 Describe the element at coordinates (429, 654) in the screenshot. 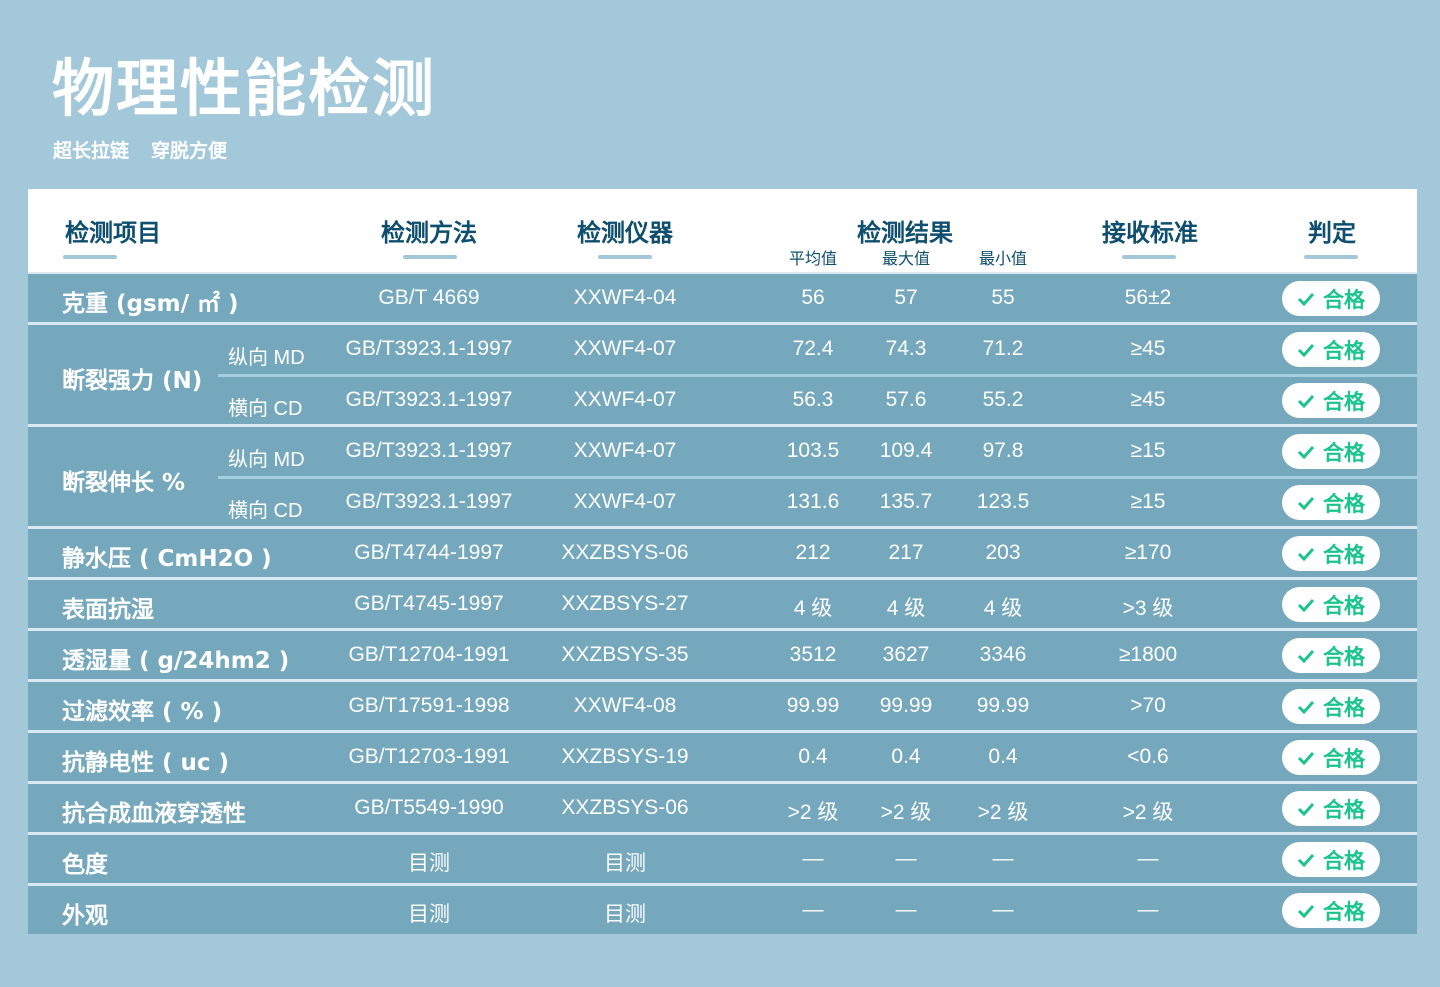

I see `method-value: GB/T12704-1991` at that location.